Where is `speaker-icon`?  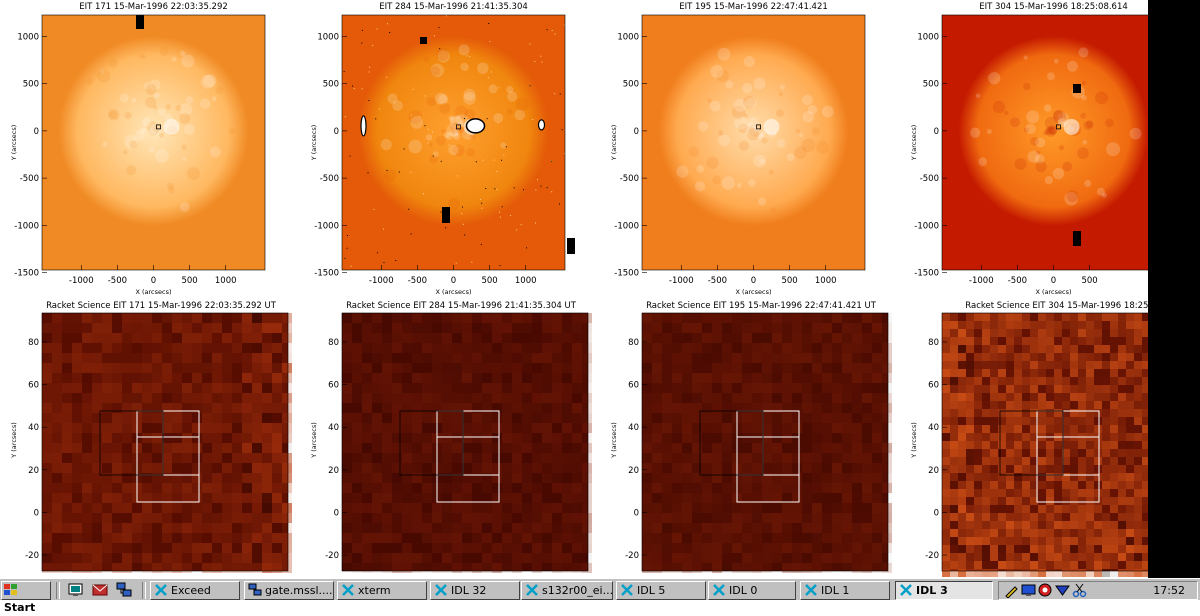 speaker-icon is located at coordinates (1045, 590).